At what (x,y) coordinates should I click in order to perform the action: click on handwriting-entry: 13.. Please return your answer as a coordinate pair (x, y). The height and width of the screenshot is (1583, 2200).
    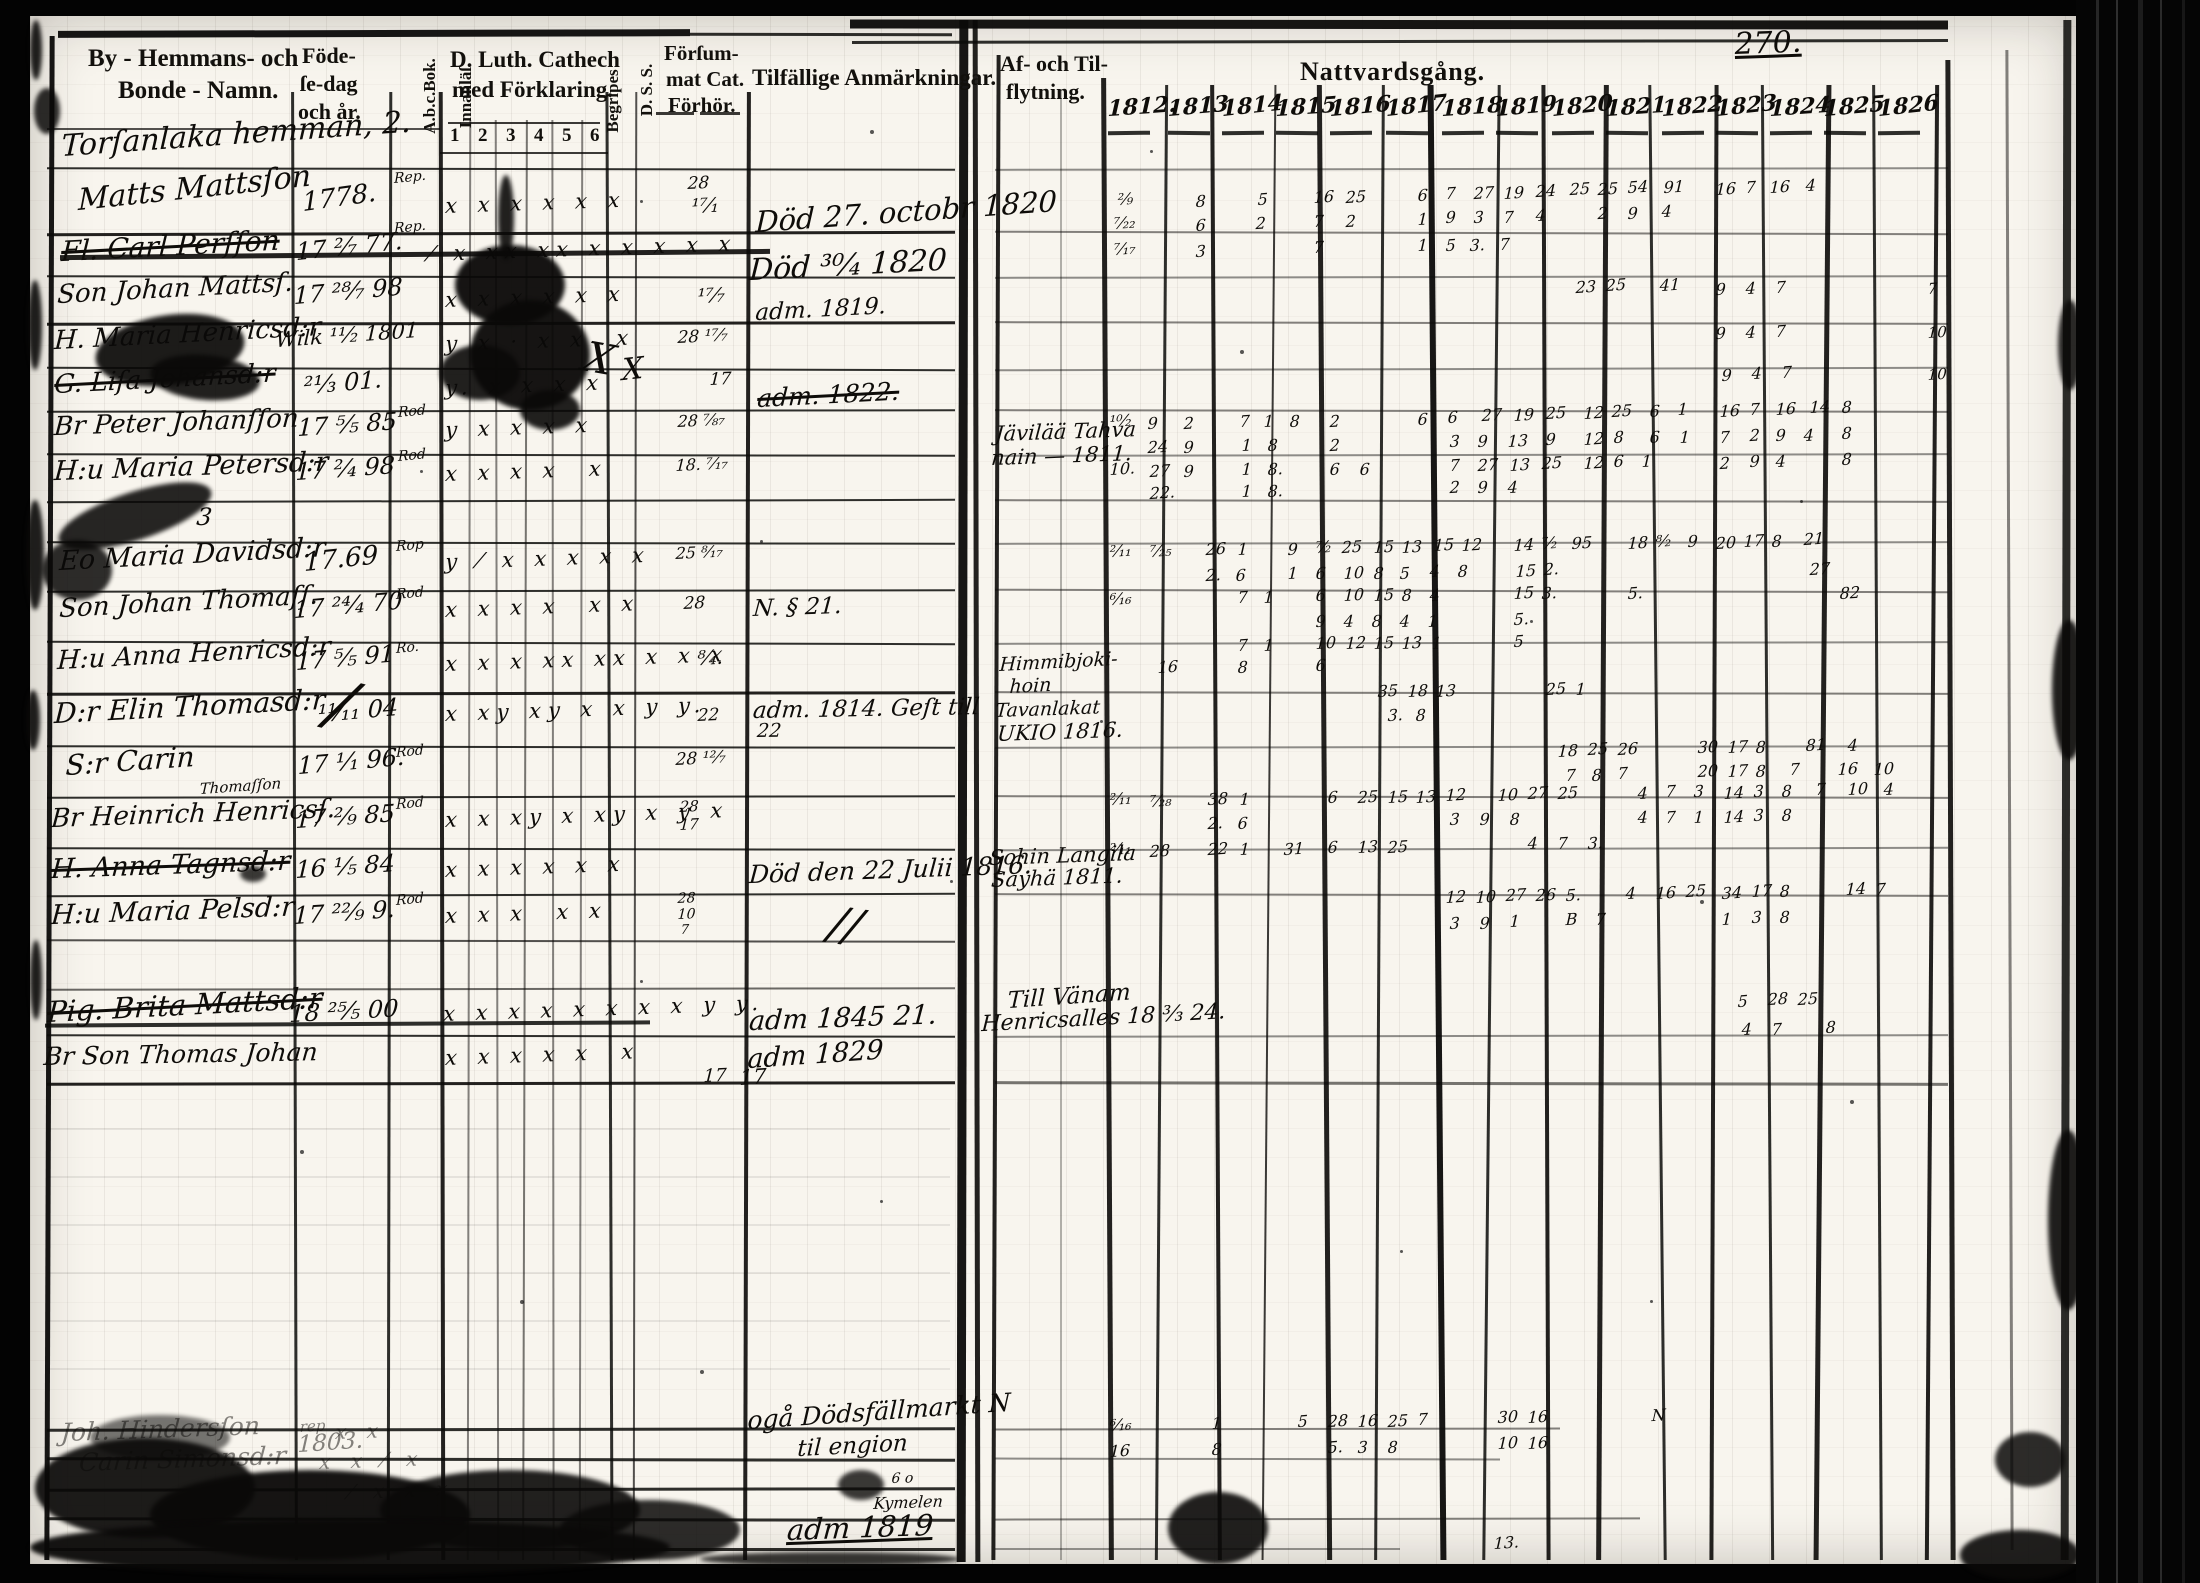
    Looking at the image, I should click on (1506, 1543).